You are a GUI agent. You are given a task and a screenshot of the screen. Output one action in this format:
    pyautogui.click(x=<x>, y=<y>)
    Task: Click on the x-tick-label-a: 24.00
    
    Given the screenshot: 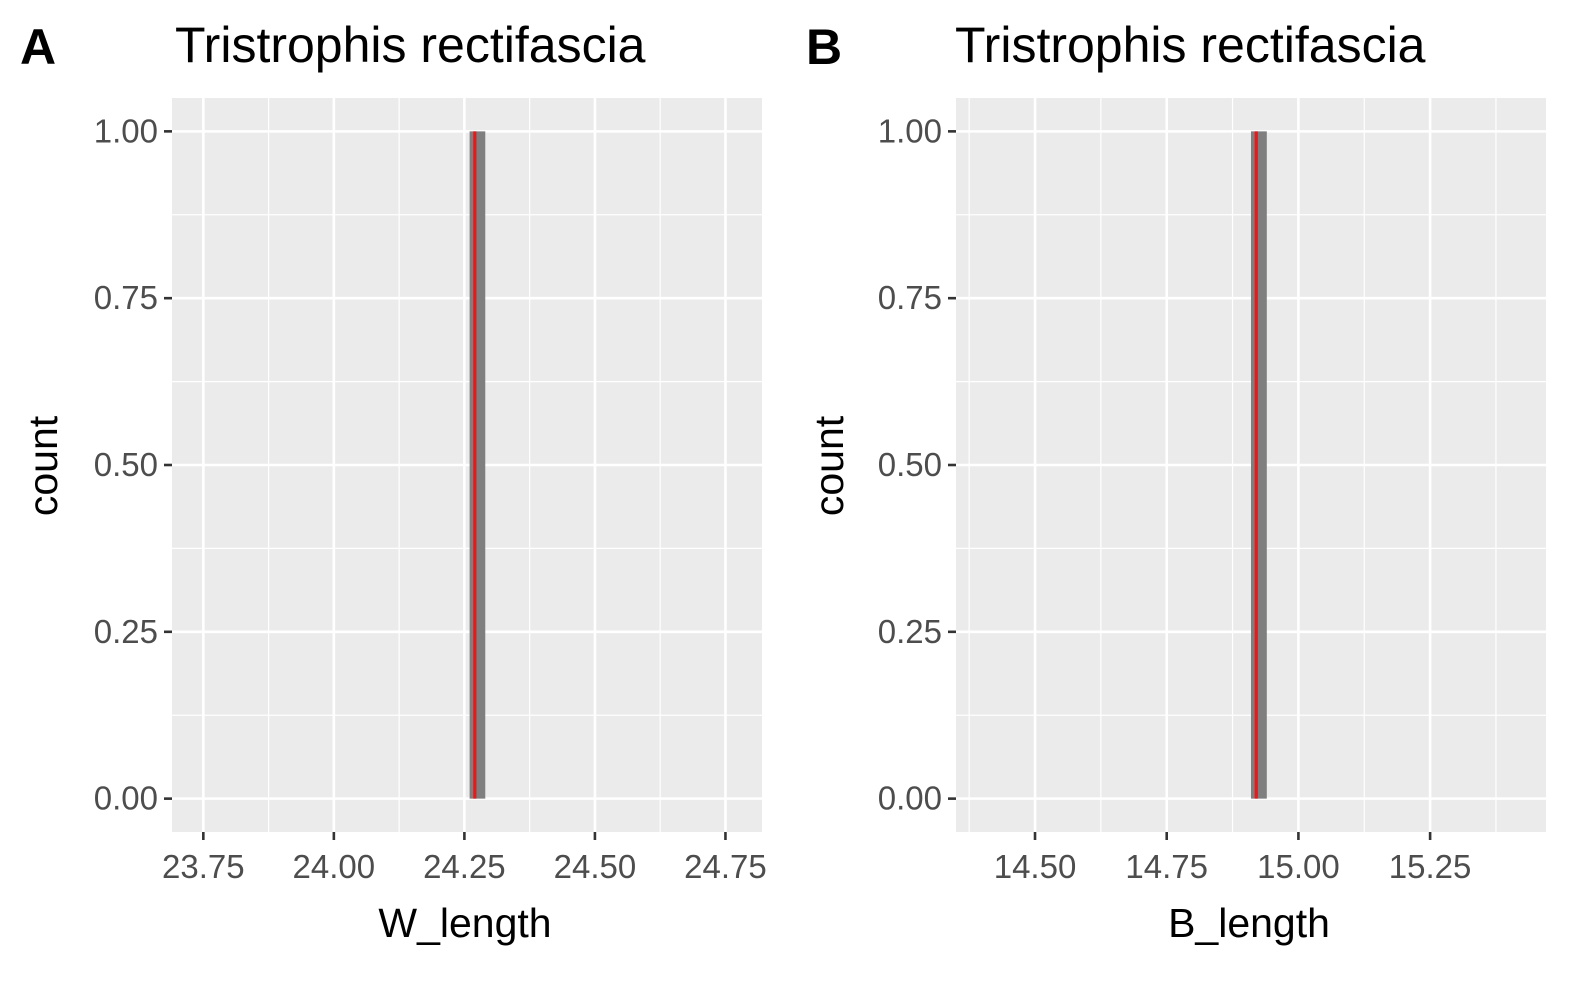 What is the action you would take?
    pyautogui.click(x=334, y=866)
    